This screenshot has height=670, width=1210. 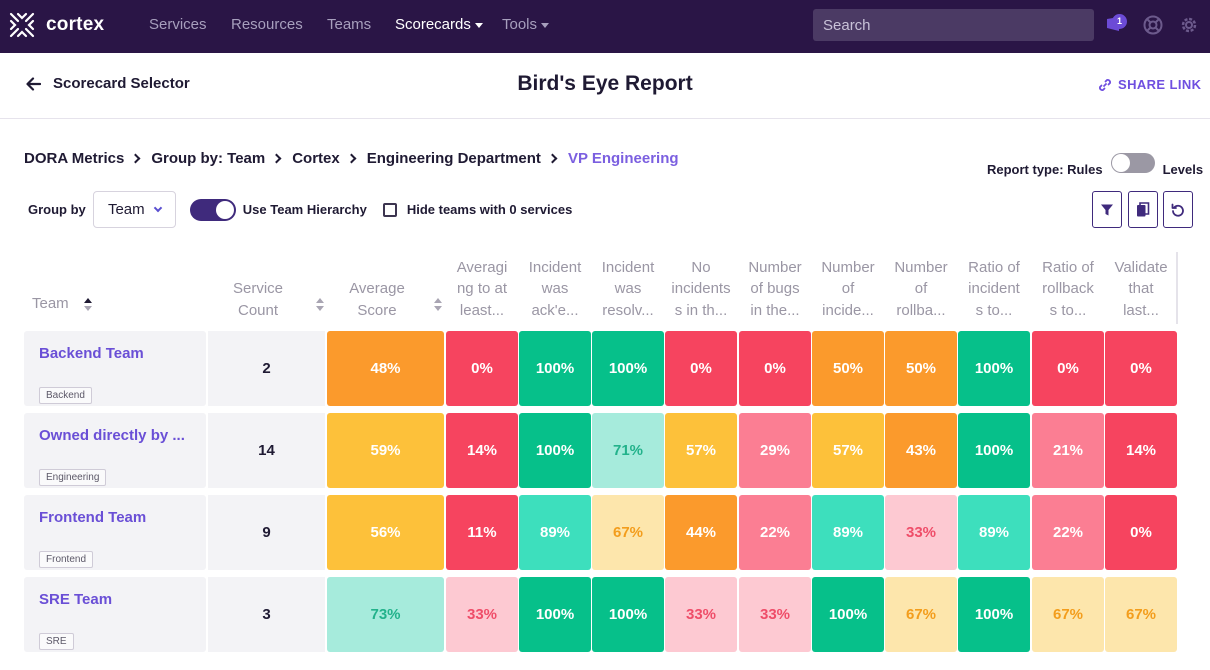 I want to click on search-input, so click(x=953, y=25).